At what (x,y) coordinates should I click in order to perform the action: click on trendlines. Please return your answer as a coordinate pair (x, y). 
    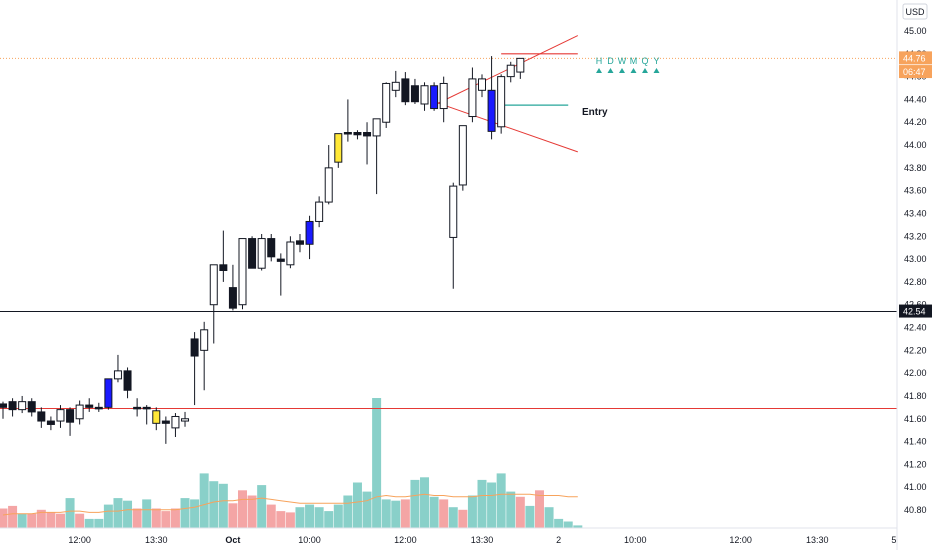
    Looking at the image, I should click on (506, 94).